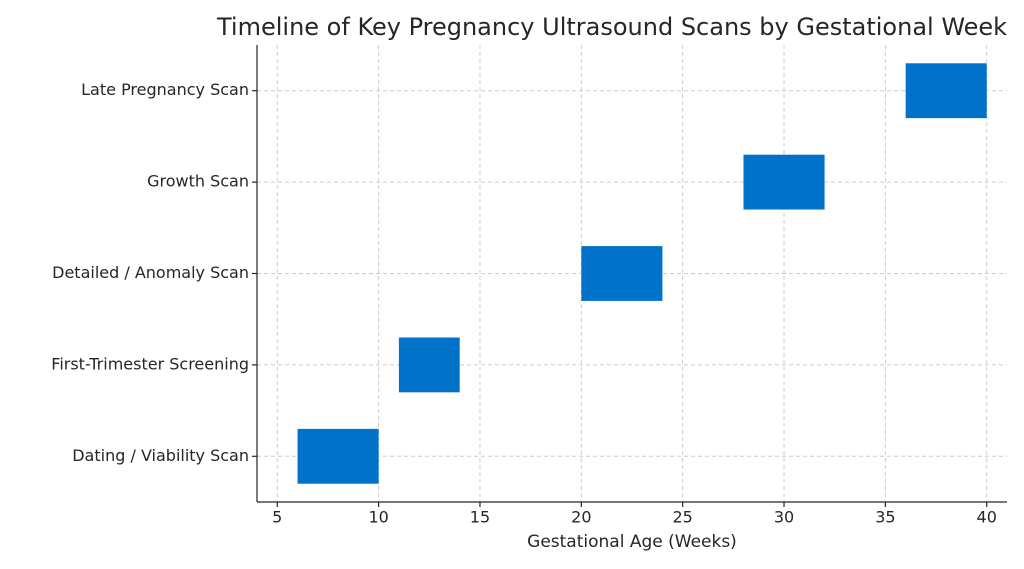 The image size is (1024, 569). Describe the element at coordinates (165, 89) in the screenshot. I see `y-tick-label: Late Pregnancy Scan` at that location.